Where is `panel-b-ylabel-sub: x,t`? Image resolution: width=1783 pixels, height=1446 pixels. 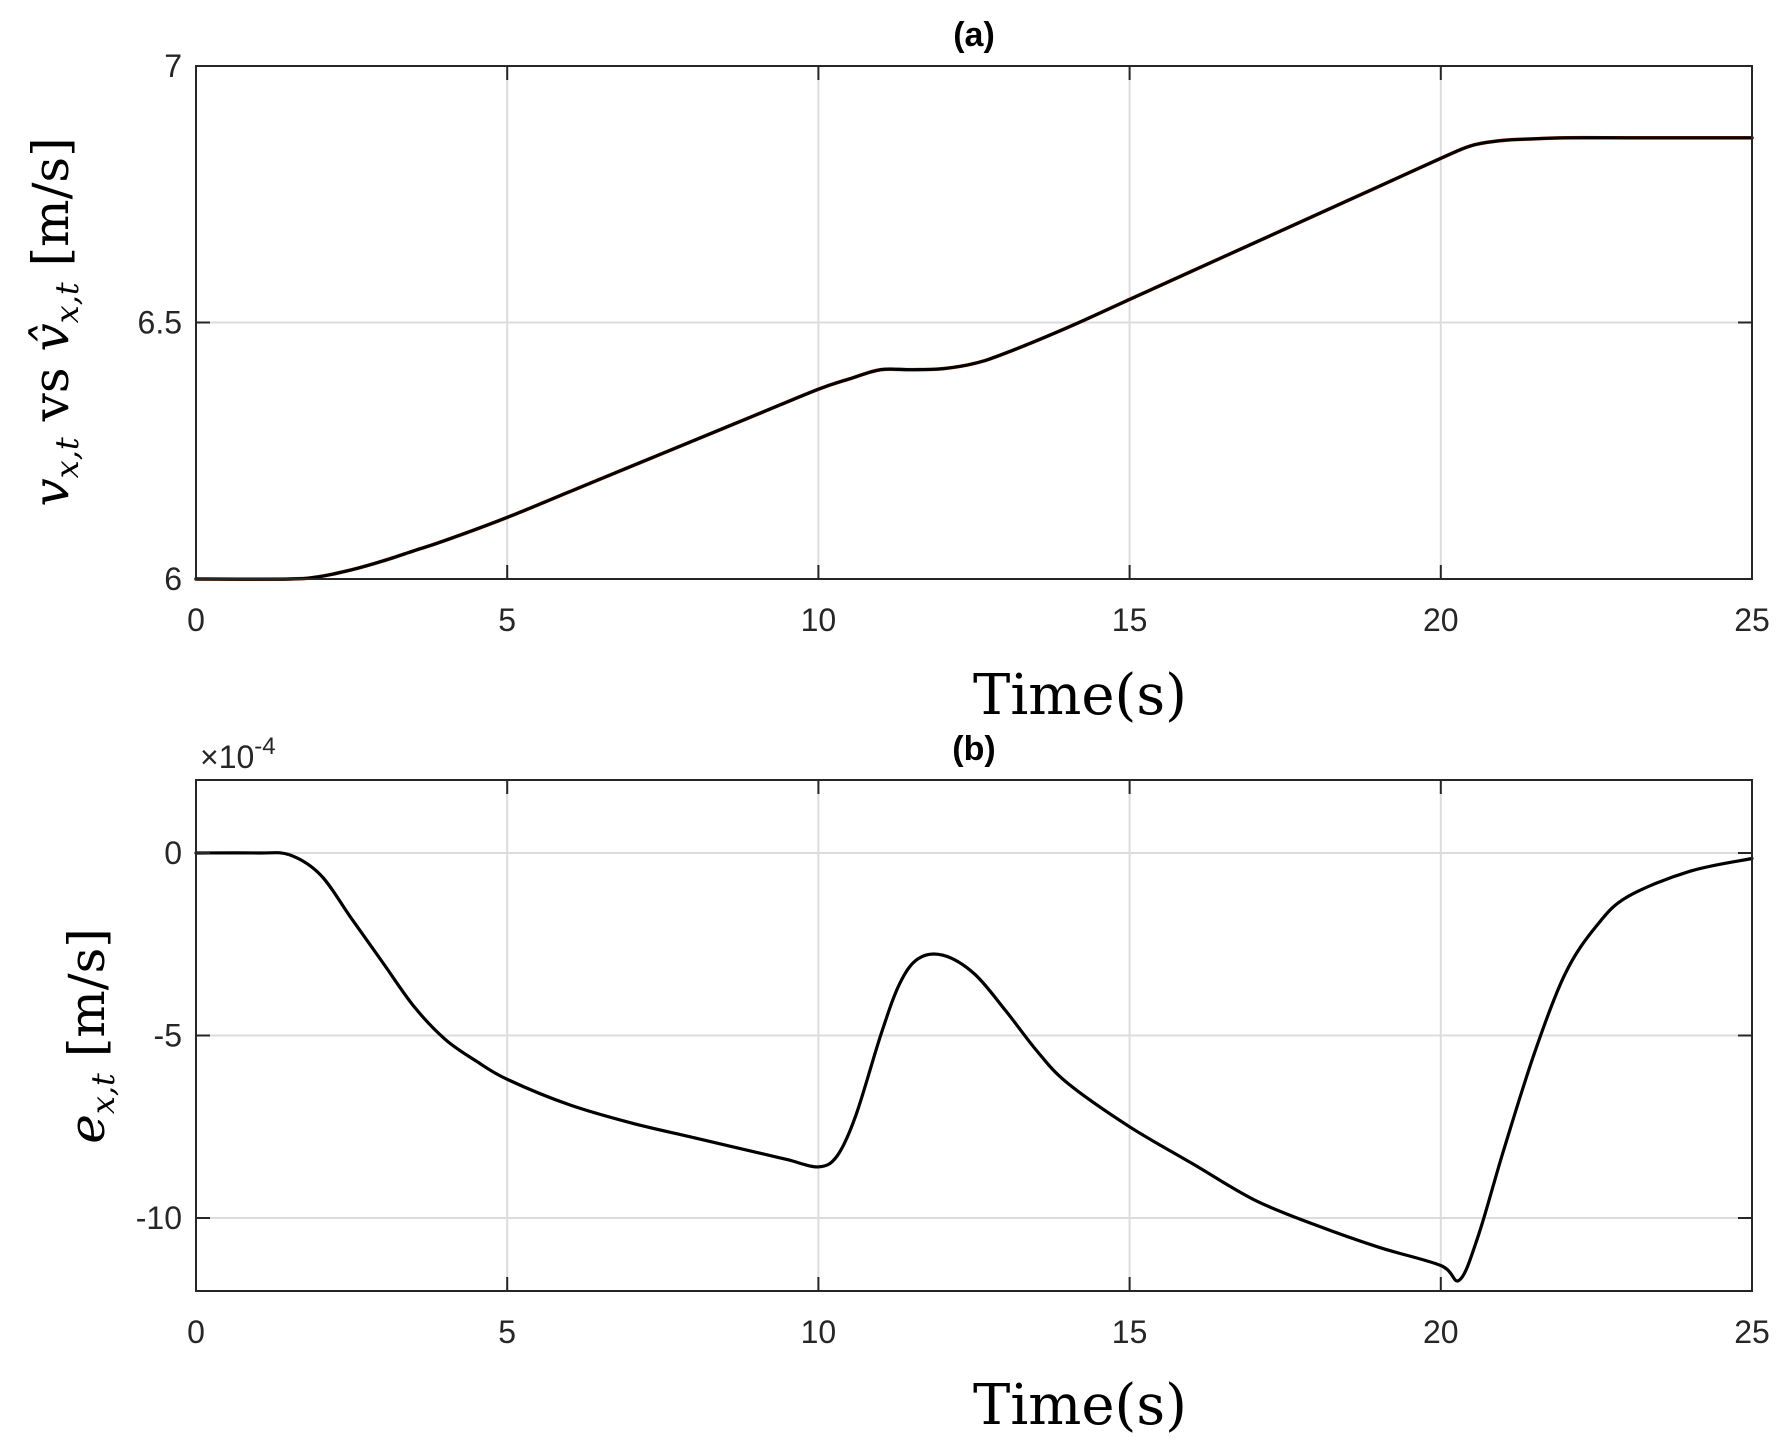 panel-b-ylabel-sub: x,t is located at coordinates (103, 1093).